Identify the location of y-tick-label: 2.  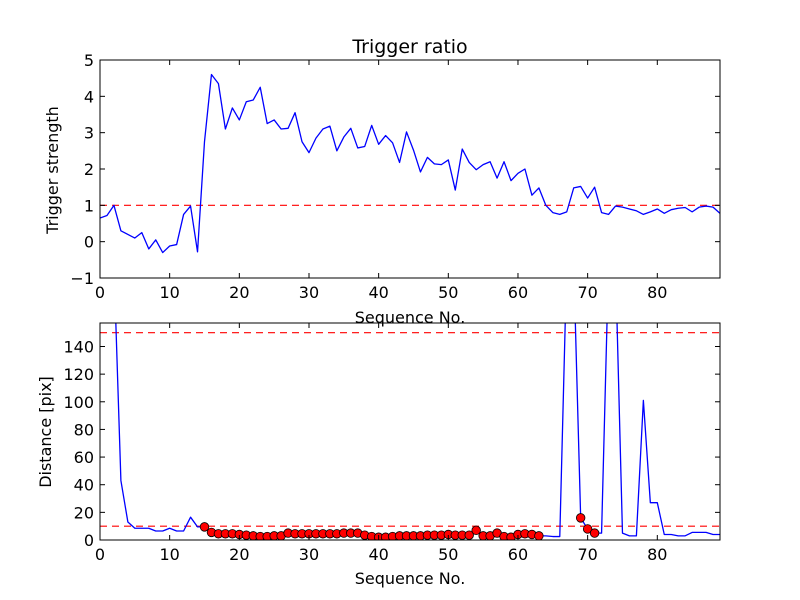
(89, 169).